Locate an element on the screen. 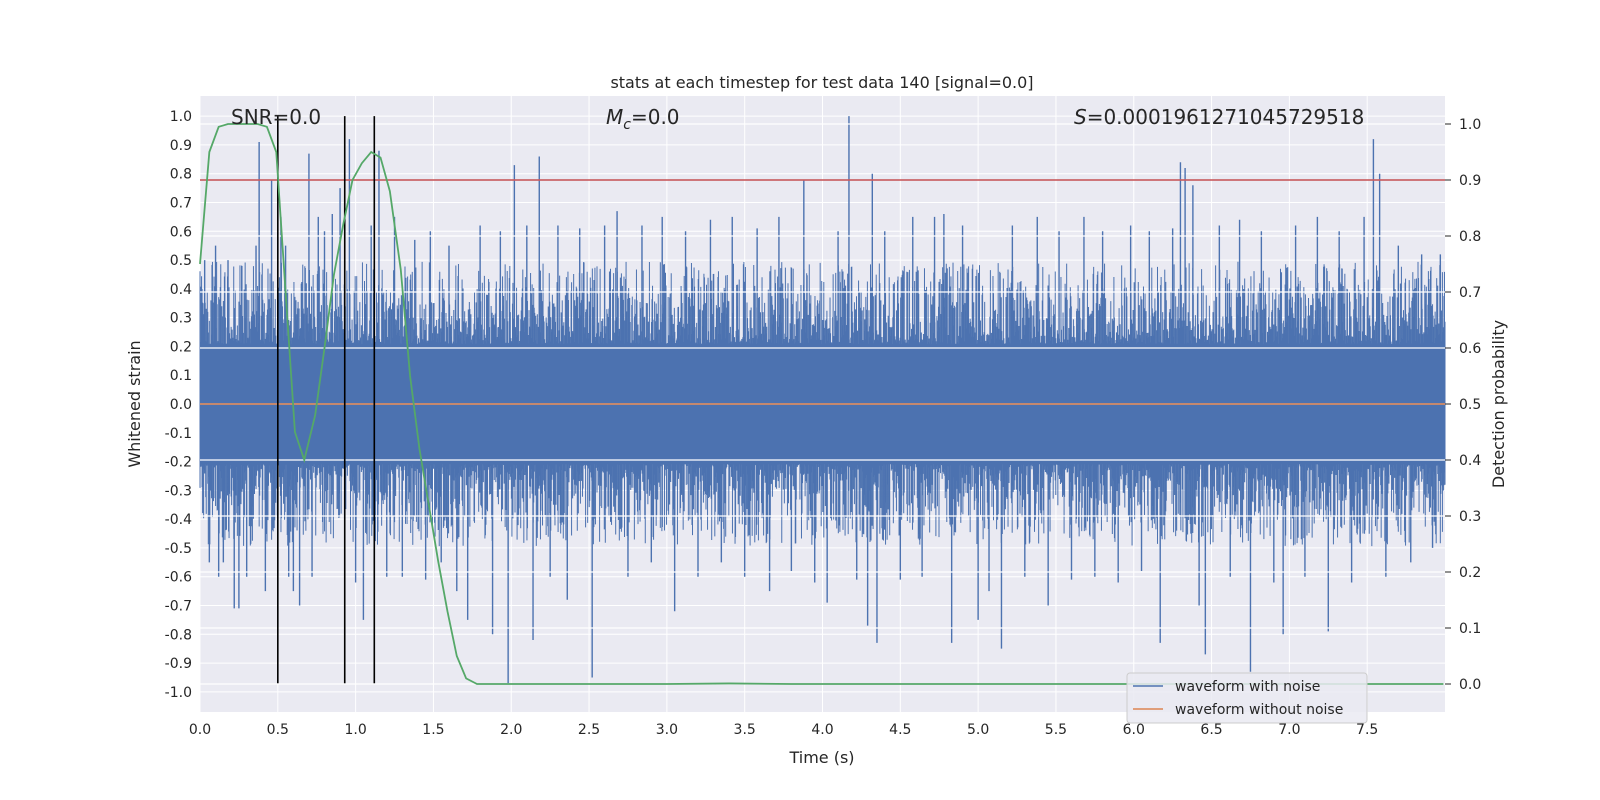  legend-box is located at coordinates (1247, 698).